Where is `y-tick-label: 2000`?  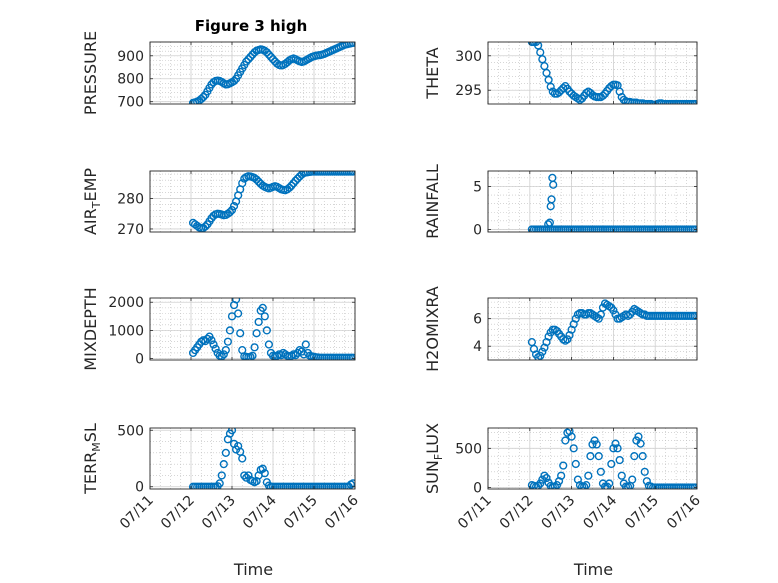 y-tick-label: 2000 is located at coordinates (126, 303).